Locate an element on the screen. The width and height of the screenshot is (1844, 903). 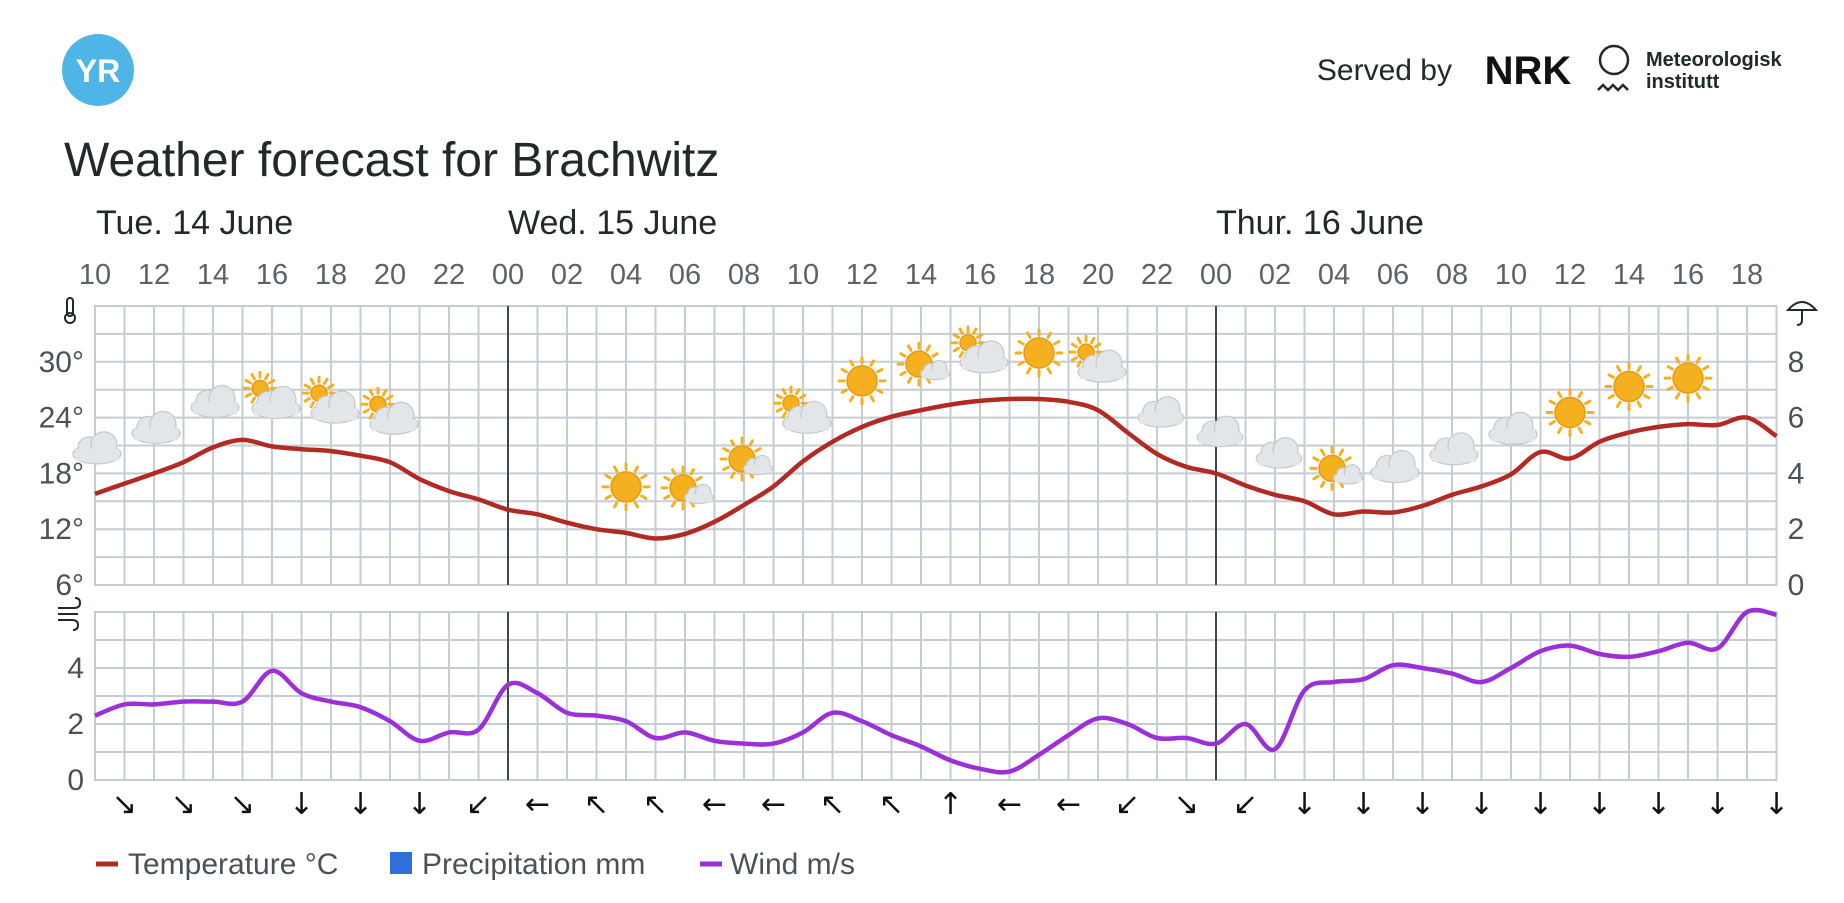
partly-cloudy-day-icon is located at coordinates (389, 410).